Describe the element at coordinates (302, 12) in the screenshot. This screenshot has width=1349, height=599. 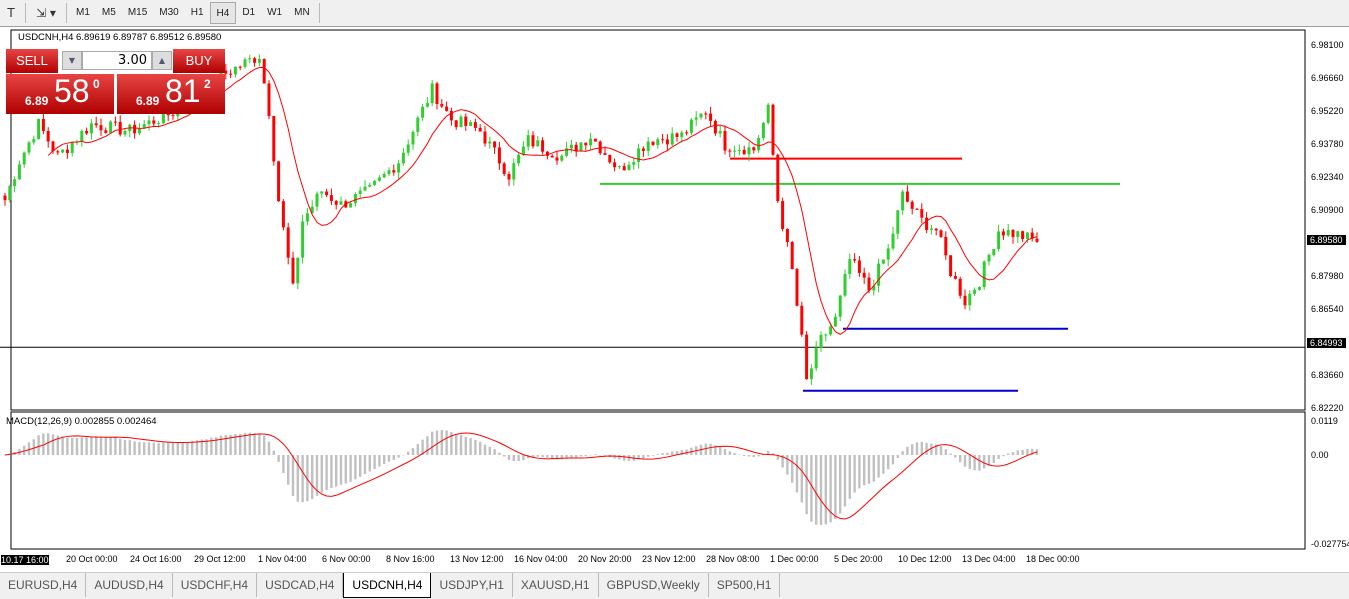
I see `timeframe-mn: MN` at that location.